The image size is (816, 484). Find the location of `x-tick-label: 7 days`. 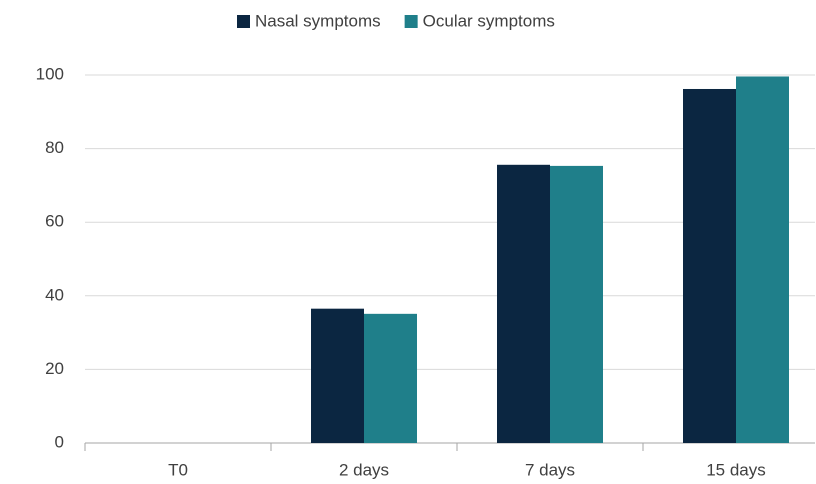

x-tick-label: 7 days is located at coordinates (550, 469).